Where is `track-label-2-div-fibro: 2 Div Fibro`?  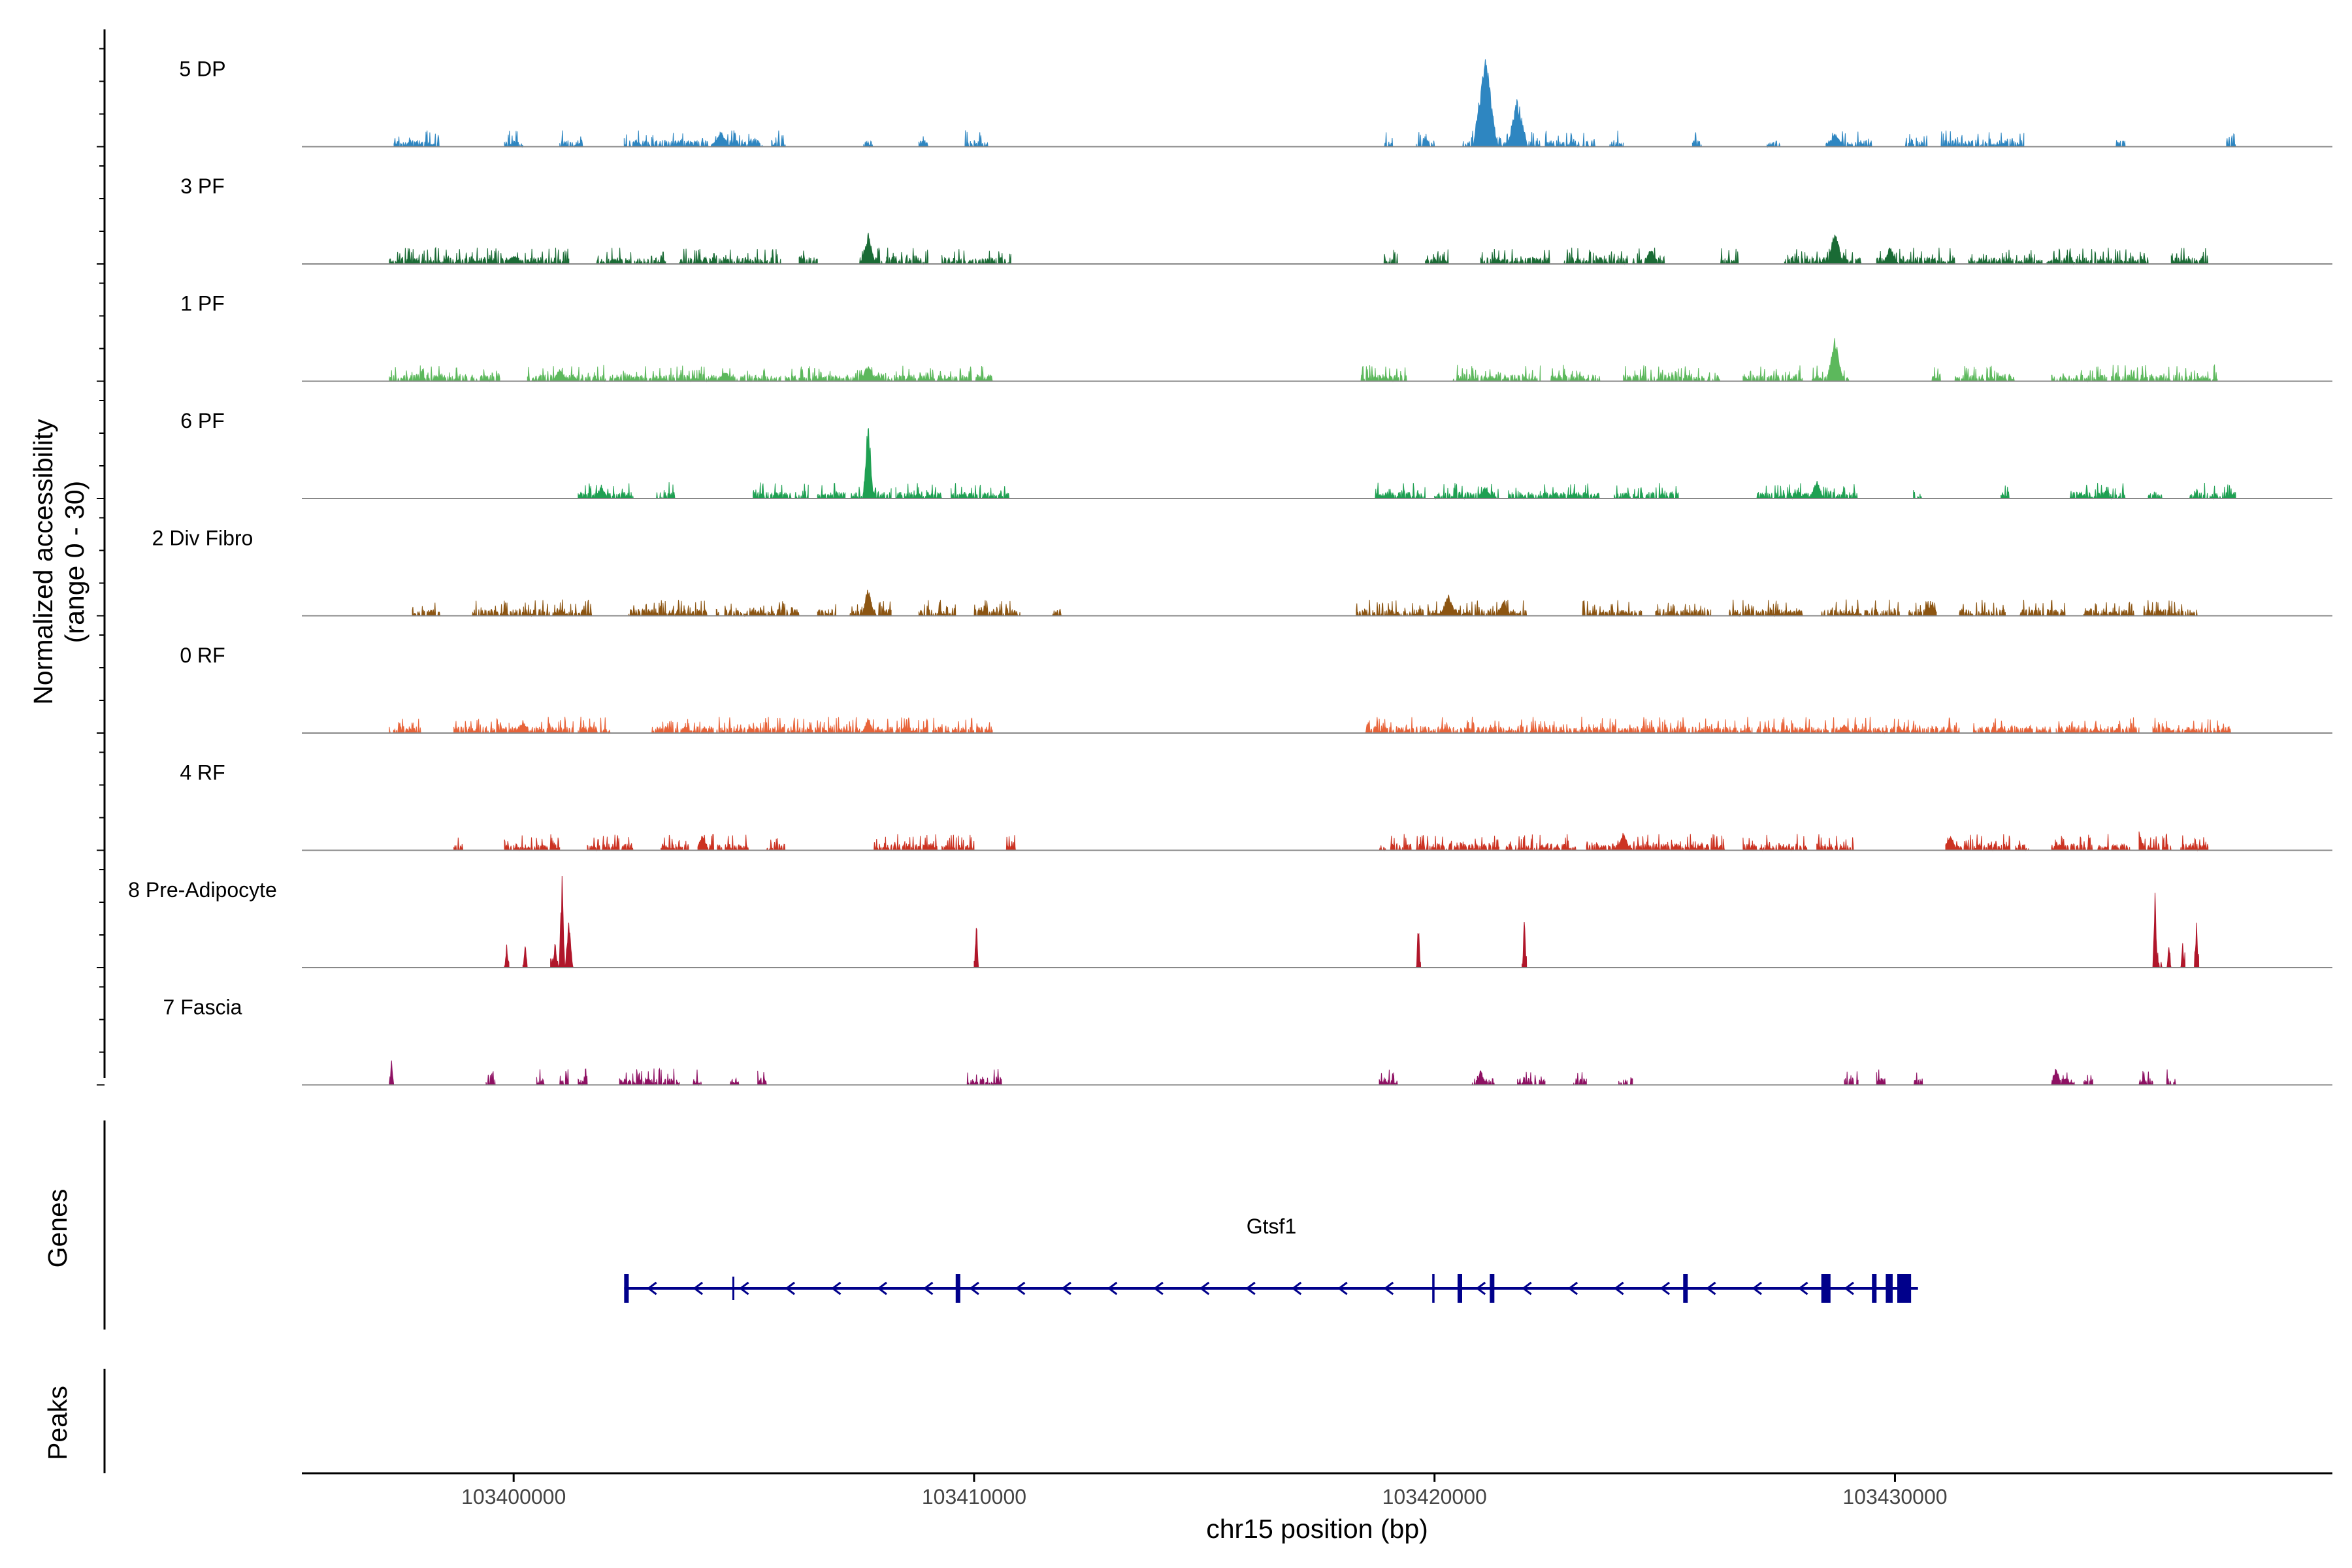
track-label-2-div-fibro: 2 Div Fibro is located at coordinates (202, 538).